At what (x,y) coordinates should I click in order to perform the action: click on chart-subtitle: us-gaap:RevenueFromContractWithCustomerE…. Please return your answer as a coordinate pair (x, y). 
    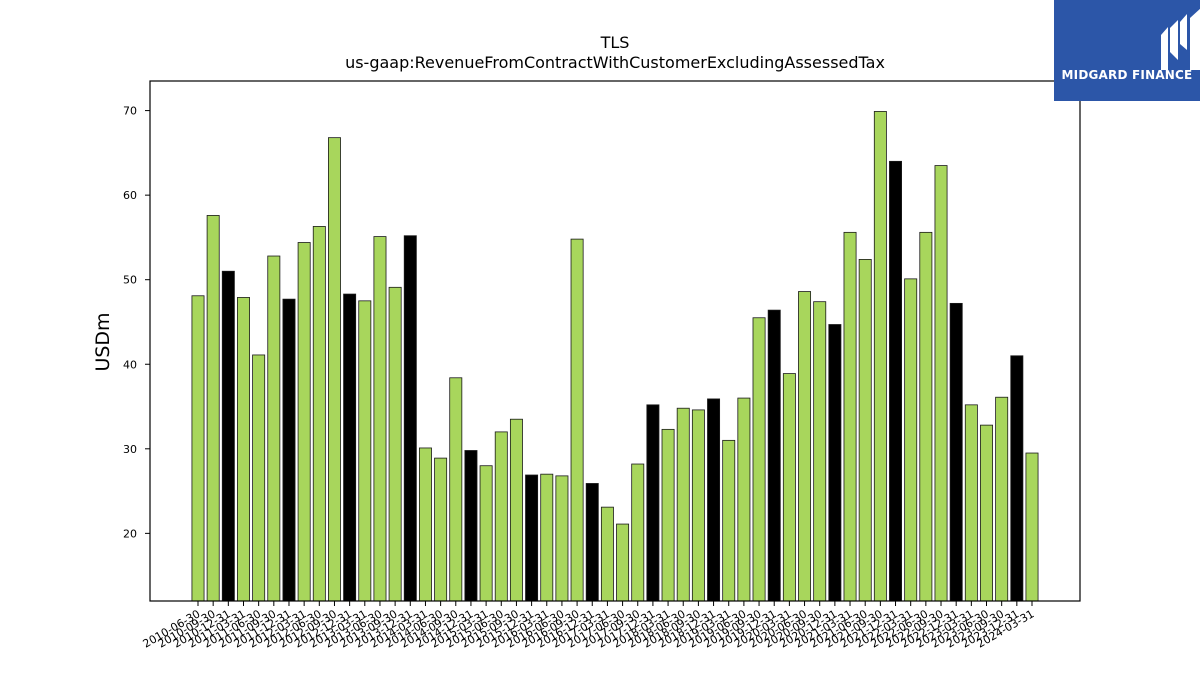
    Looking at the image, I should click on (615, 62).